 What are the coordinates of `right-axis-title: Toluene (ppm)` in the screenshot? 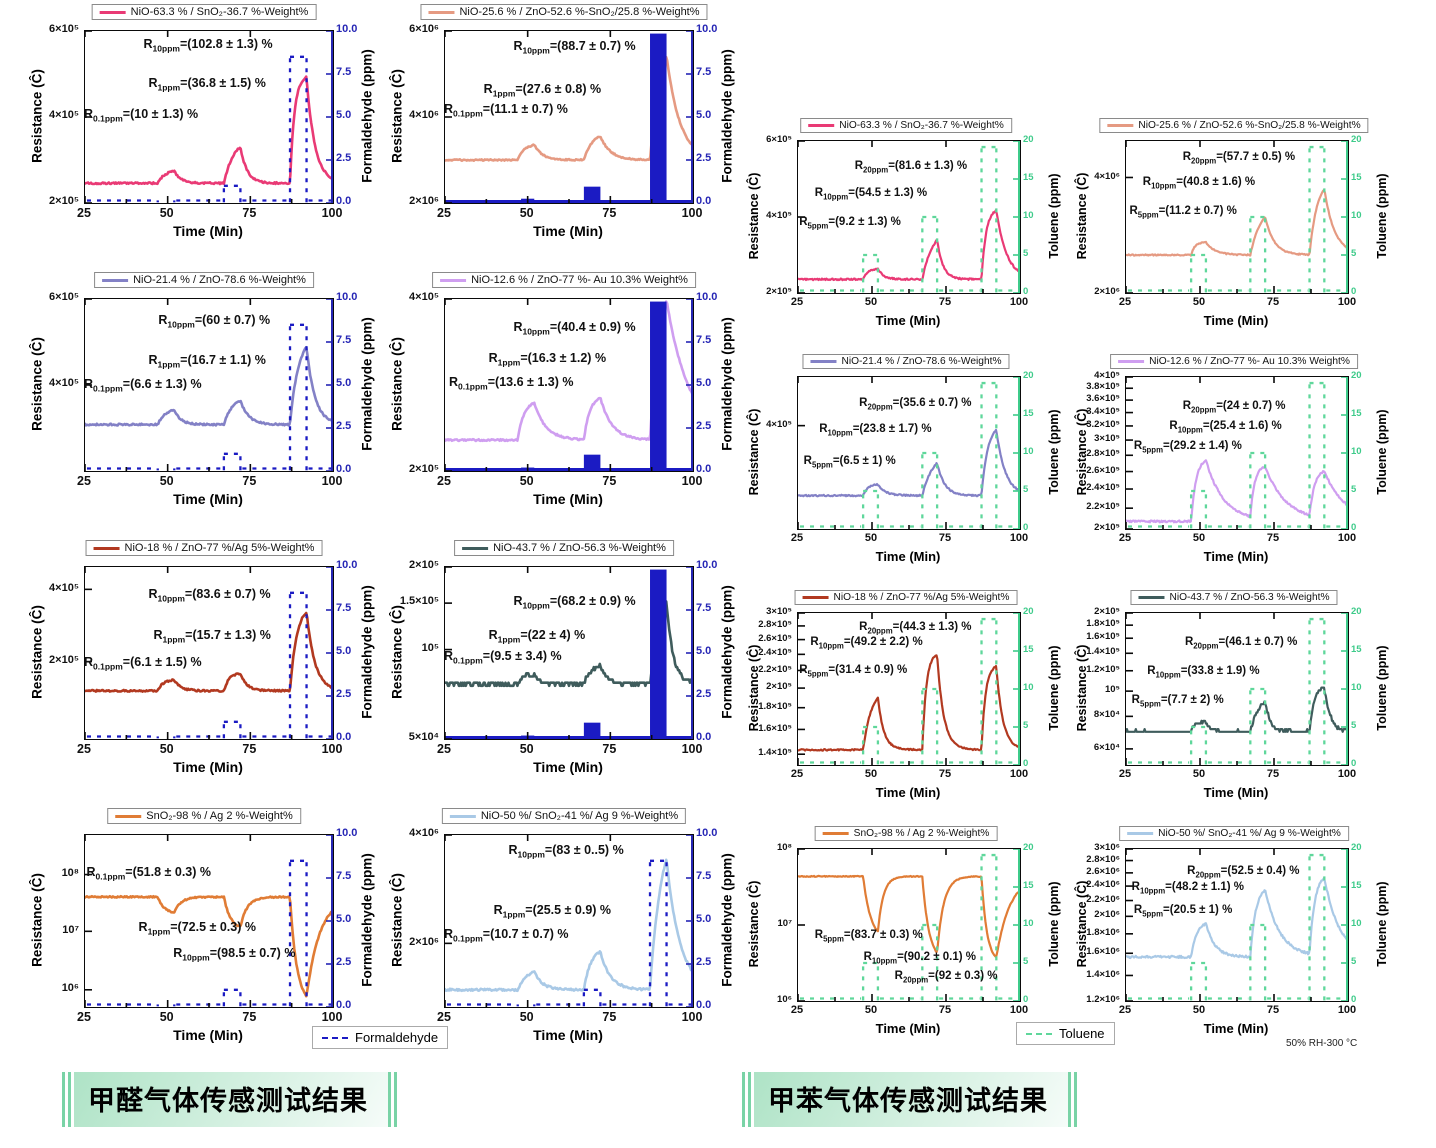 It's located at (1054, 688).